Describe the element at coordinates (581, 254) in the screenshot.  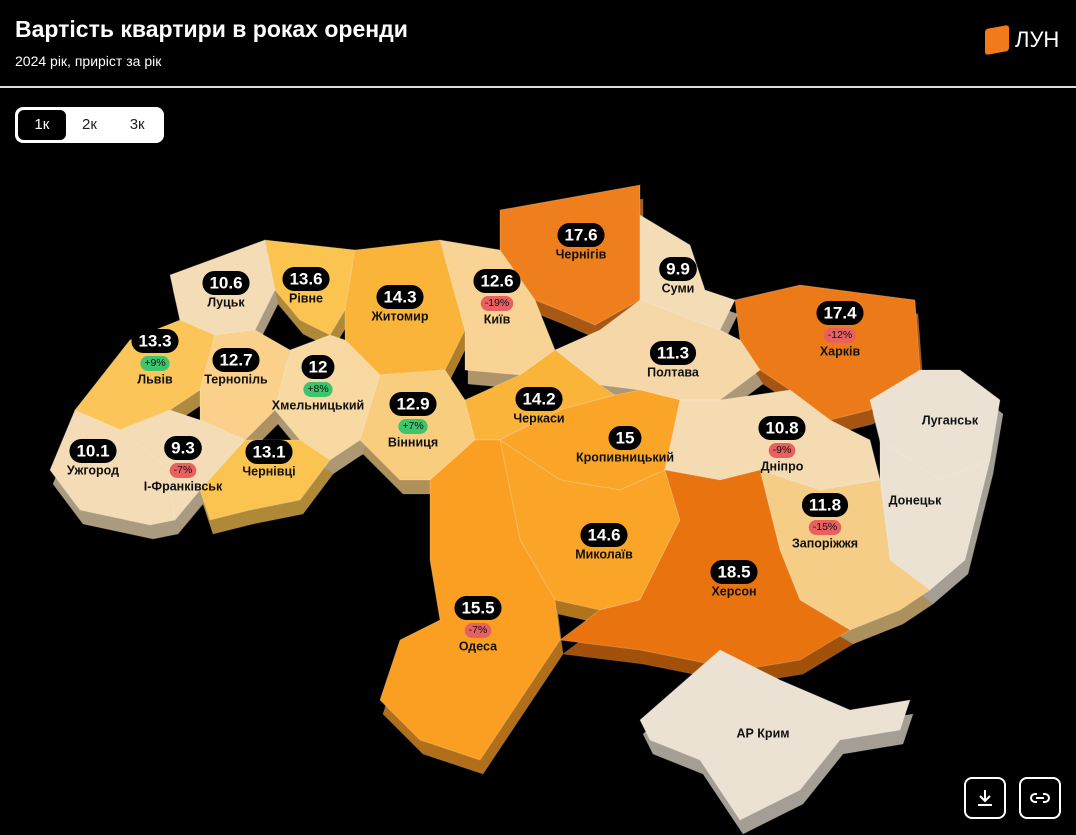
I see `region-name: Чернігів` at that location.